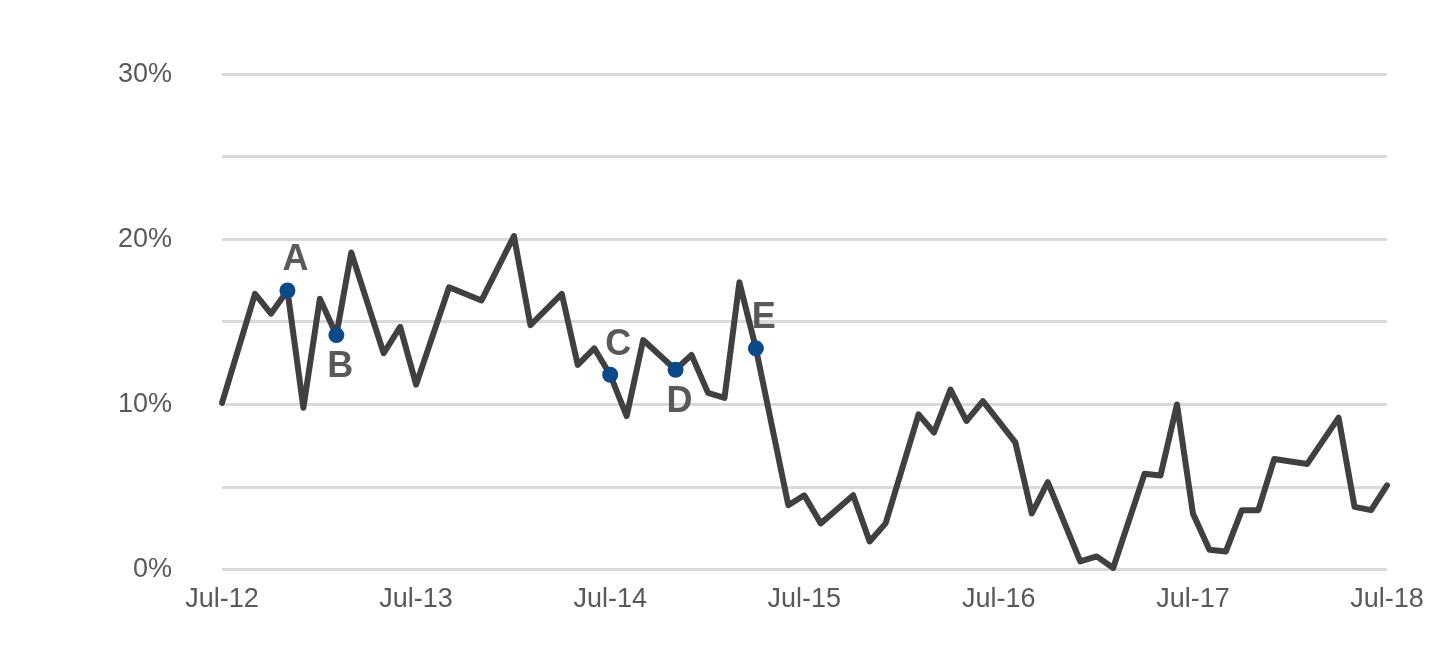  Describe the element at coordinates (340, 365) in the screenshot. I see `annotation: B` at that location.